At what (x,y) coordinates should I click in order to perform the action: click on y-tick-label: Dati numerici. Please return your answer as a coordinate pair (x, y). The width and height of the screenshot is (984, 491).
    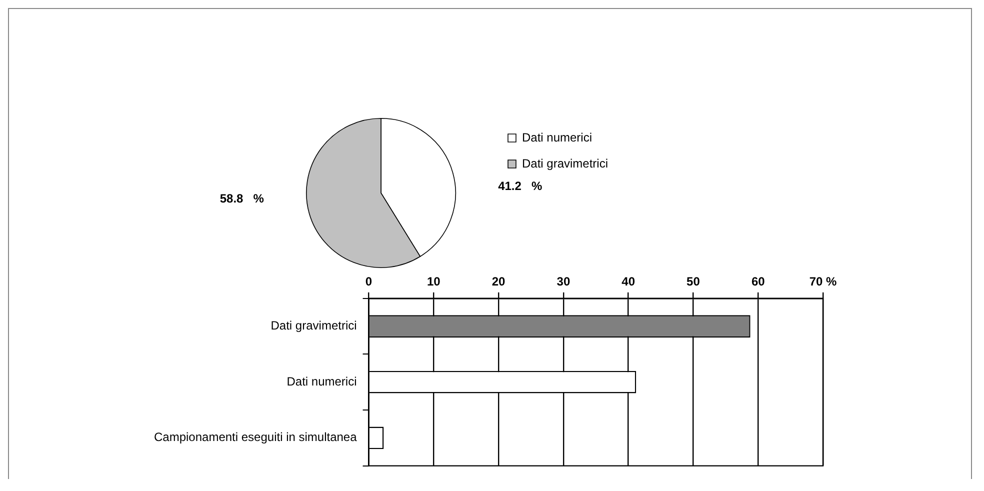
    Looking at the image, I should click on (321, 381).